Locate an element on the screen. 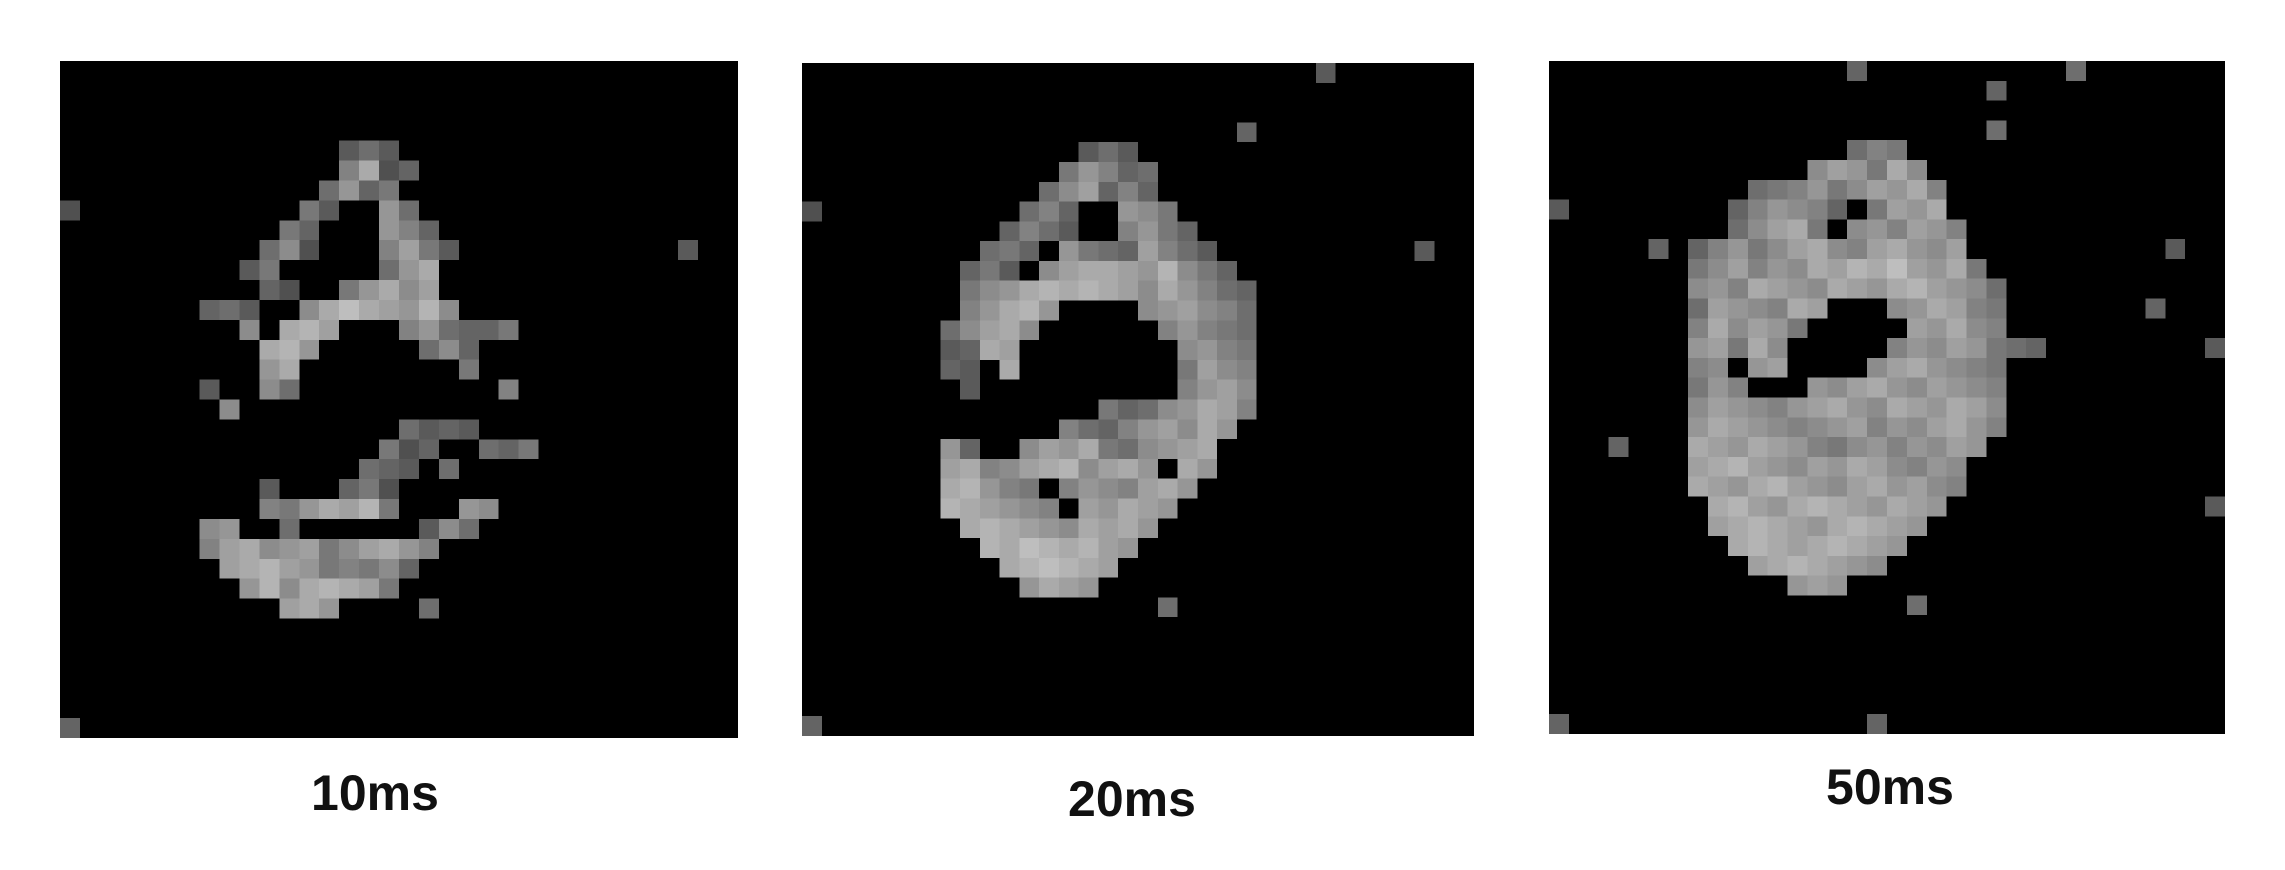 Image resolution: width=2285 pixels, height=870 pixels. caption-10ms: 10ms is located at coordinates (375, 793).